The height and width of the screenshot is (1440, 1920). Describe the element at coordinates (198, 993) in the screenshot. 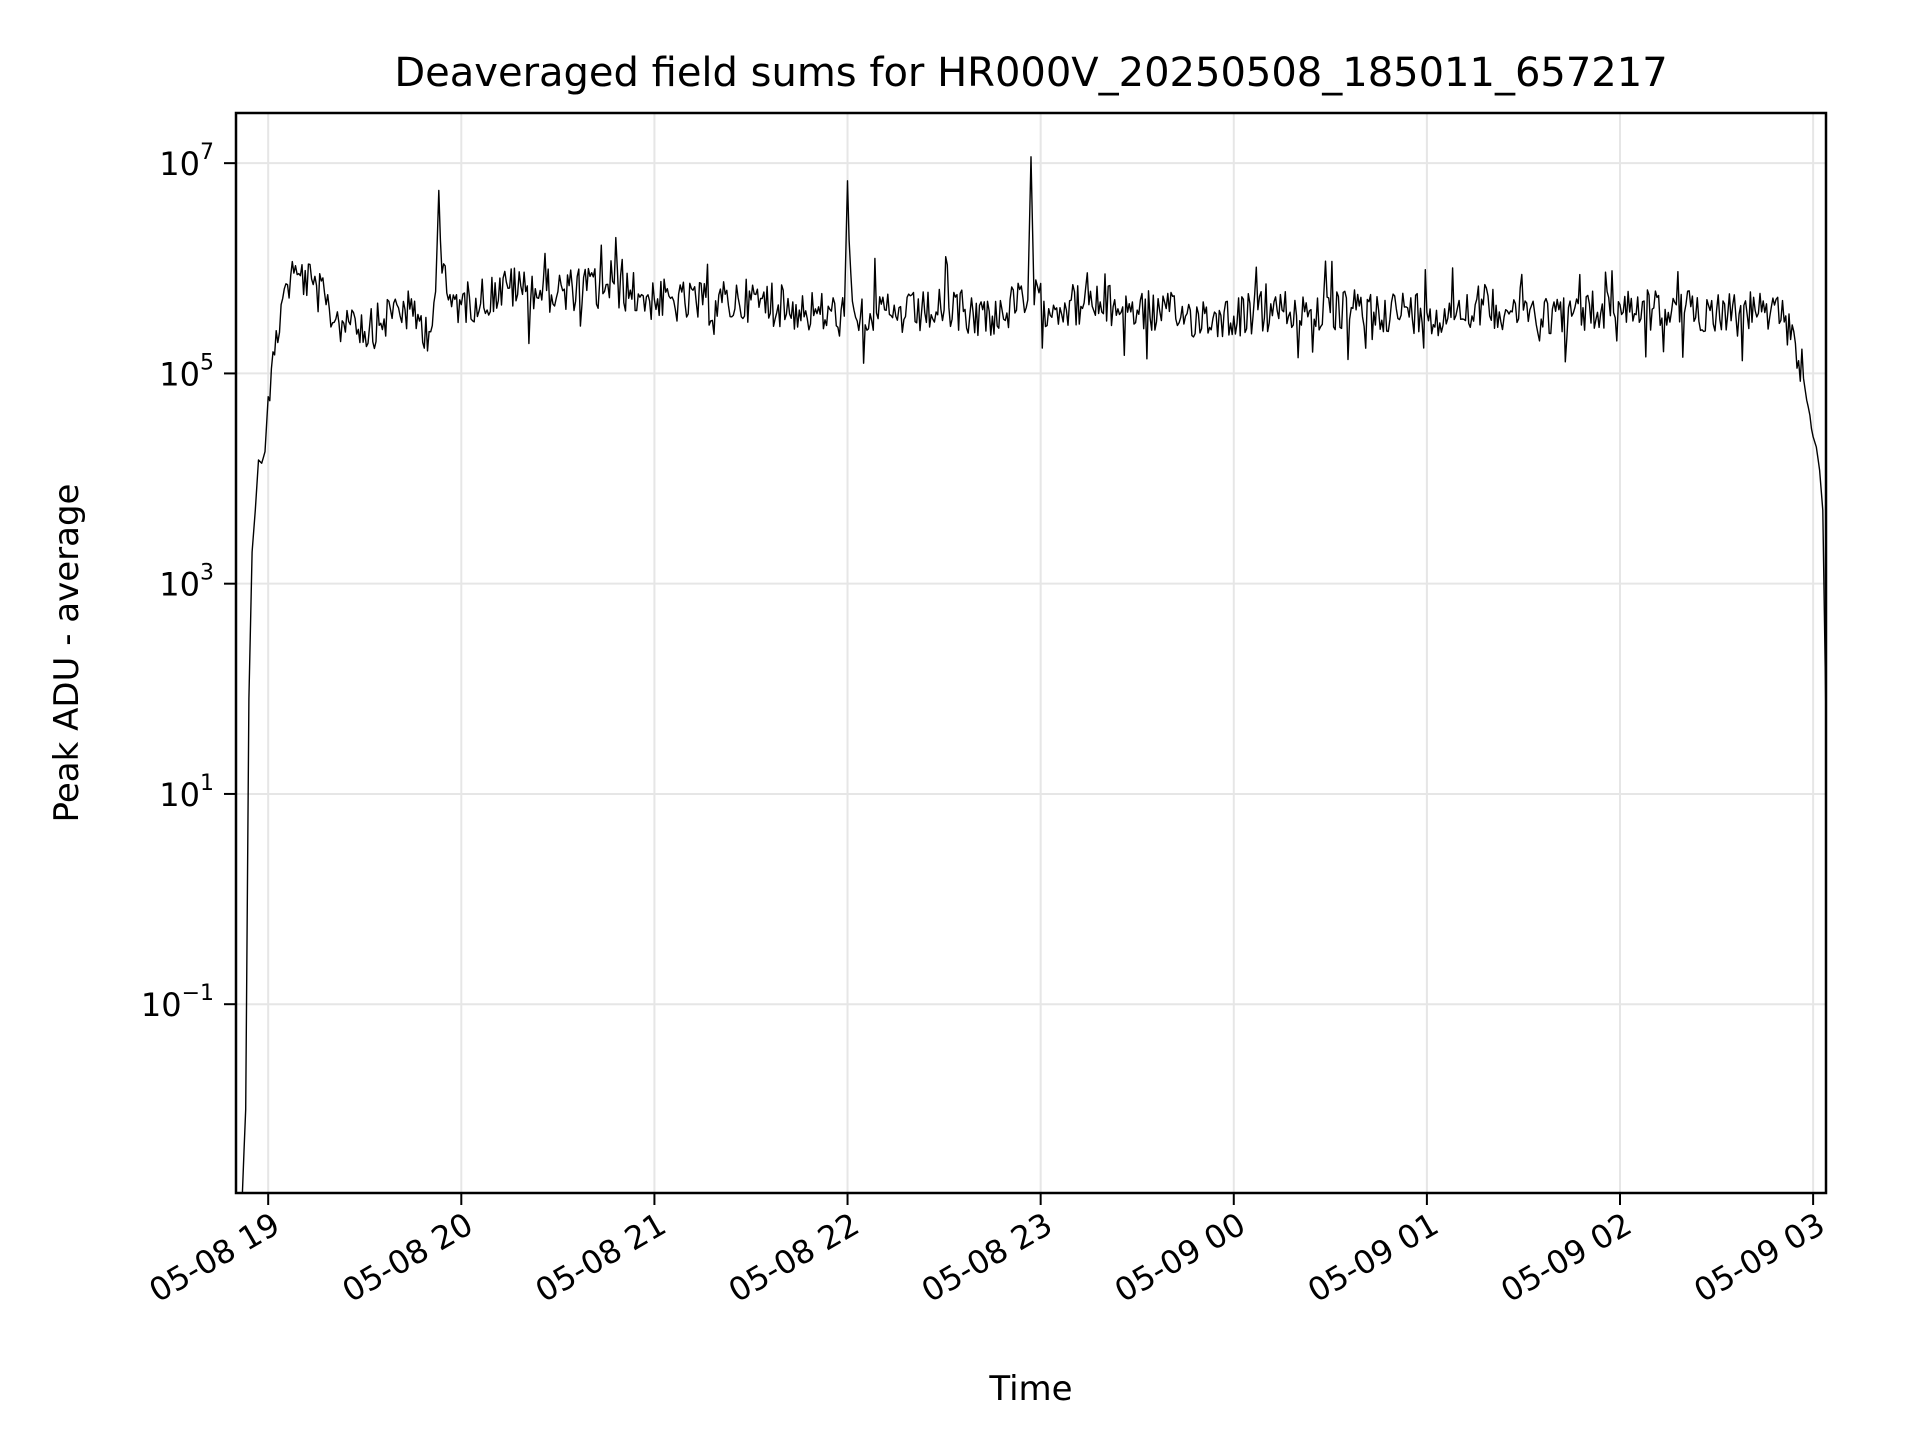

I see `y-tick-exponent: −1` at that location.